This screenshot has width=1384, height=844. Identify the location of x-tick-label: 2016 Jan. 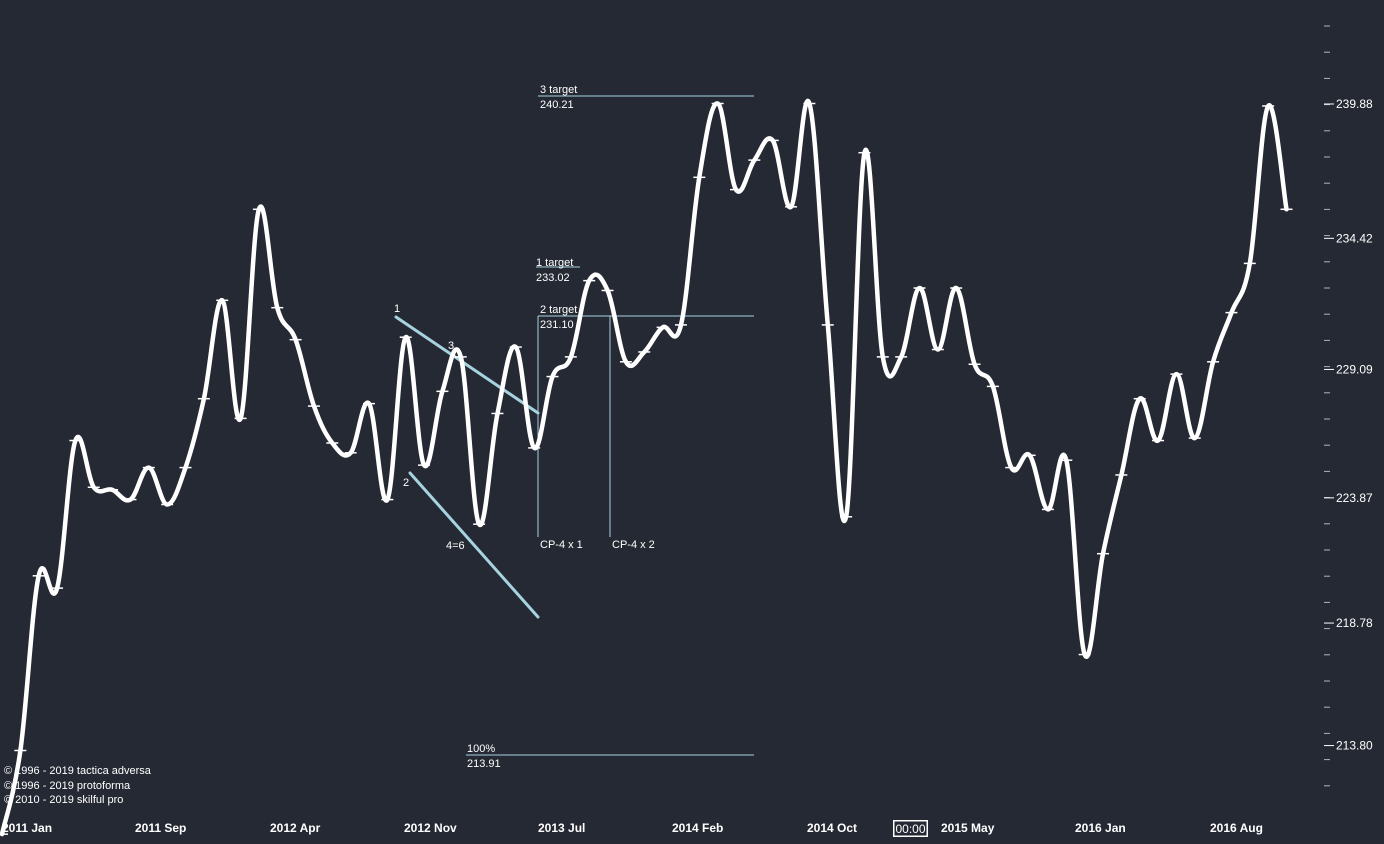
(1100, 828).